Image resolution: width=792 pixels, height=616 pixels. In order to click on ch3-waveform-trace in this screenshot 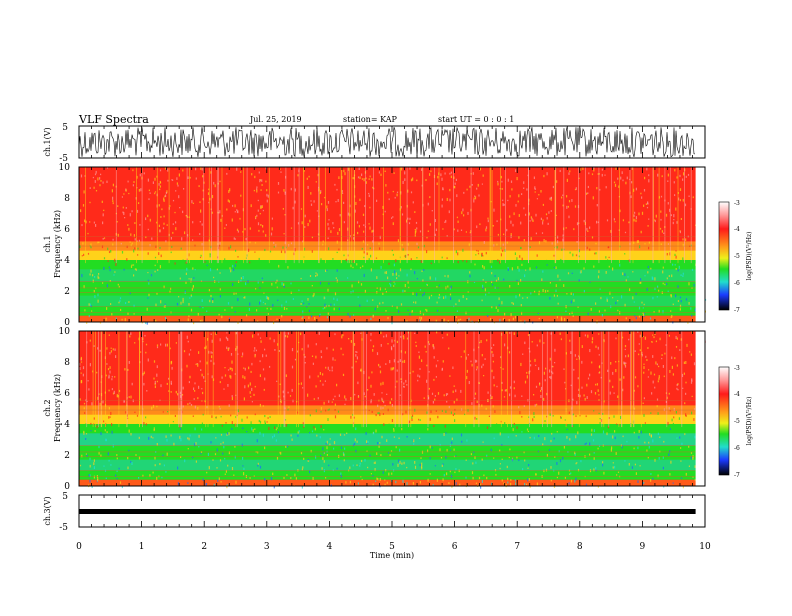, I will do `click(387, 511)`.